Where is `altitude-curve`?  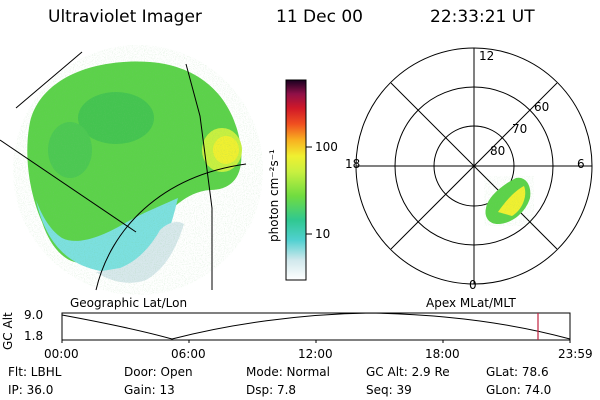 altitude-curve is located at coordinates (316, 326).